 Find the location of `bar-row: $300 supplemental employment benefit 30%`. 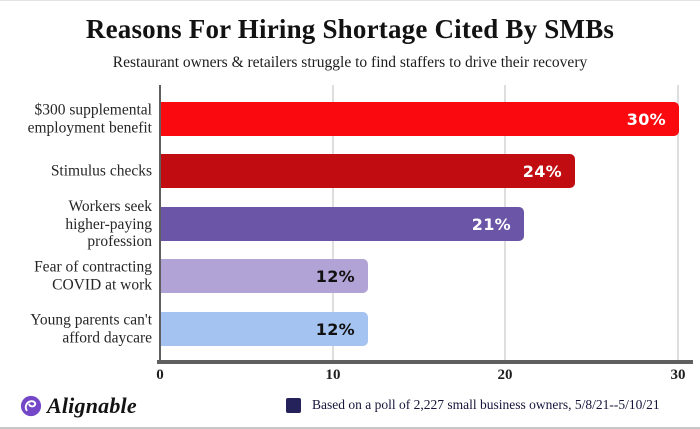

bar-row: $300 supplemental employment benefit 30% is located at coordinates (350, 119).